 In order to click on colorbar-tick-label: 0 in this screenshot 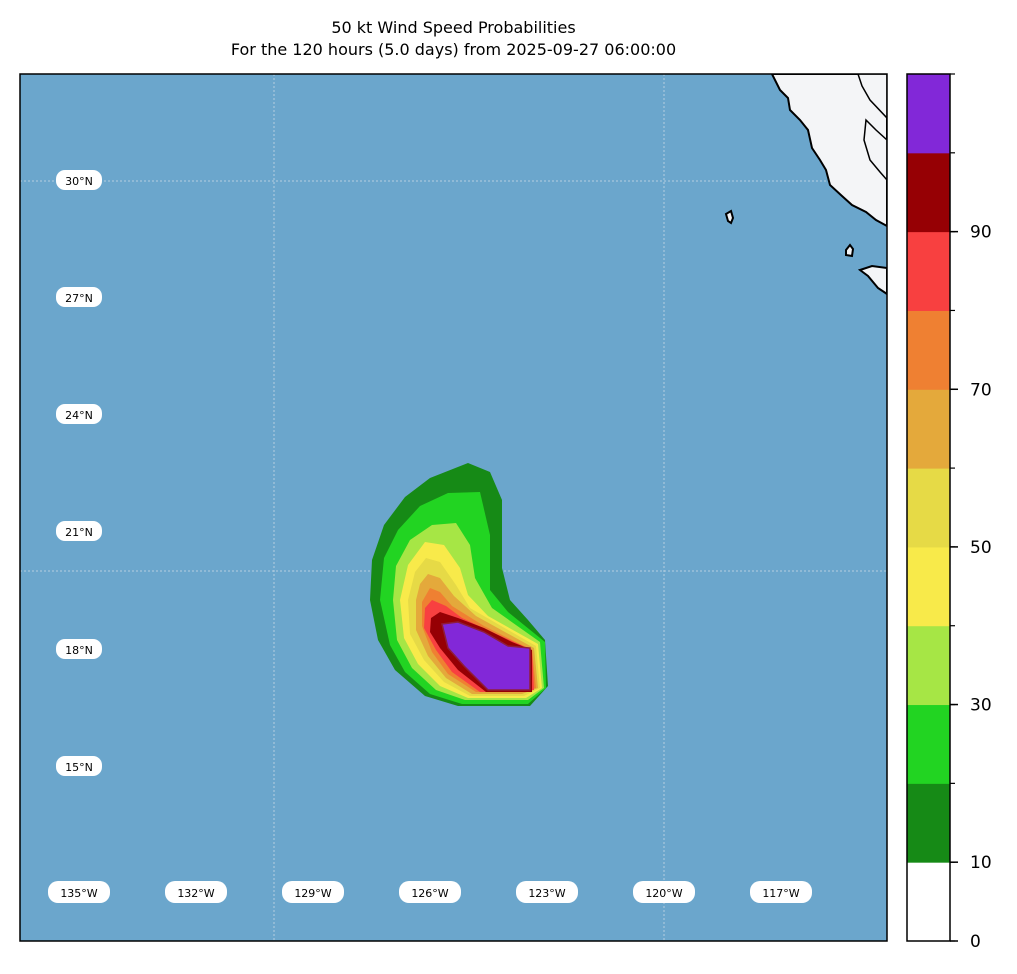, I will do `click(975, 942)`.